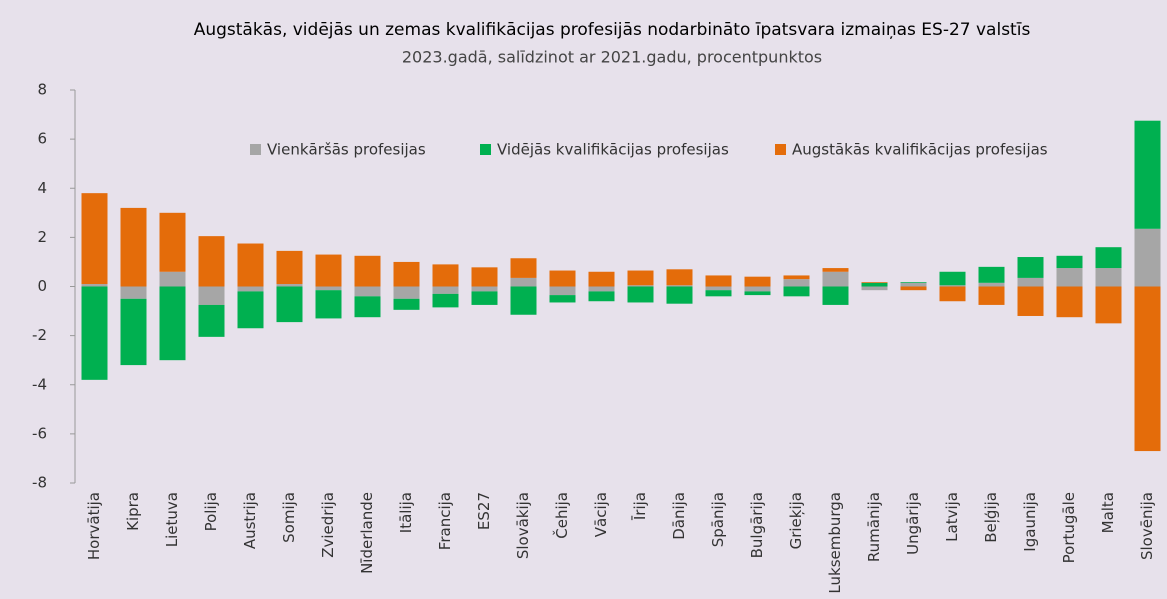  What do you see at coordinates (835, 543) in the screenshot?
I see `x-tick-label: Luksemburga` at bounding box center [835, 543].